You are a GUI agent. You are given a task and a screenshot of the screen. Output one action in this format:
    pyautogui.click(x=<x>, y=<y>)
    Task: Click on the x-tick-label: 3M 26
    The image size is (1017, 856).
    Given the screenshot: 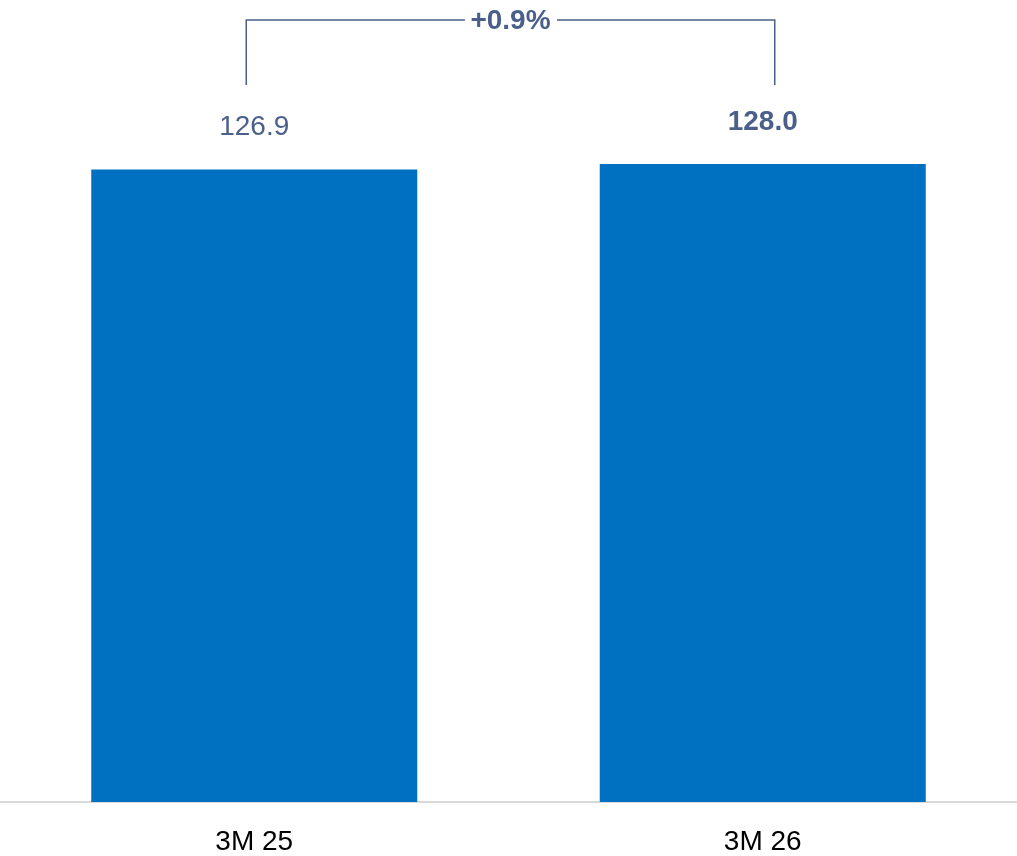 What is the action you would take?
    pyautogui.click(x=762, y=840)
    